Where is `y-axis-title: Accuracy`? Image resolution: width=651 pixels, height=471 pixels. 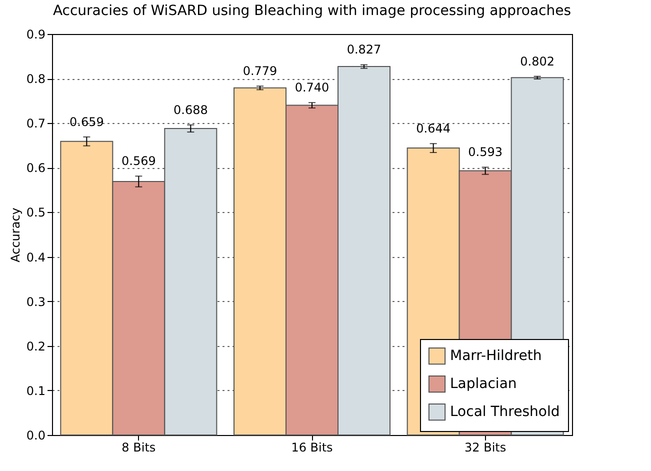
y-axis-title: Accuracy is located at coordinates (15, 235).